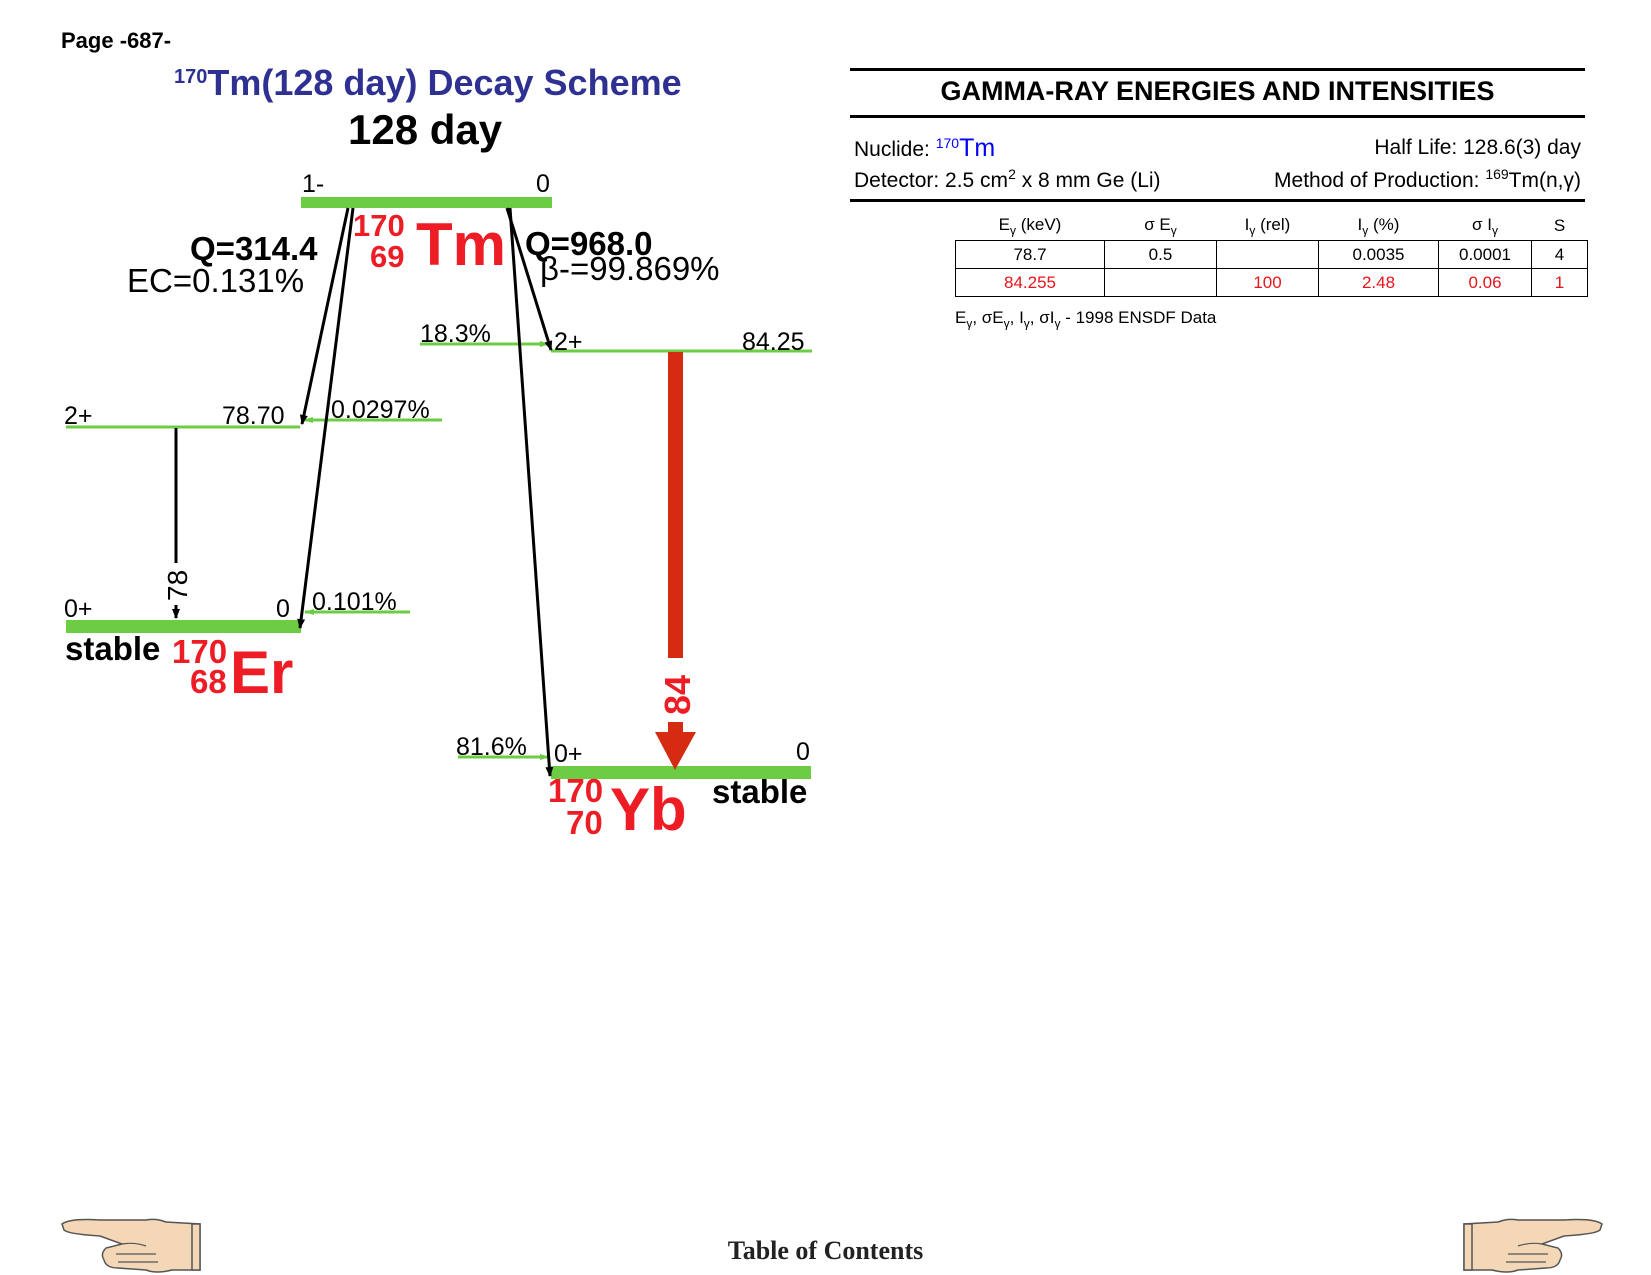 The height and width of the screenshot is (1275, 1651). Describe the element at coordinates (380, 410) in the screenshot. I see `er-feed-2plus-label: 0.0297%` at that location.